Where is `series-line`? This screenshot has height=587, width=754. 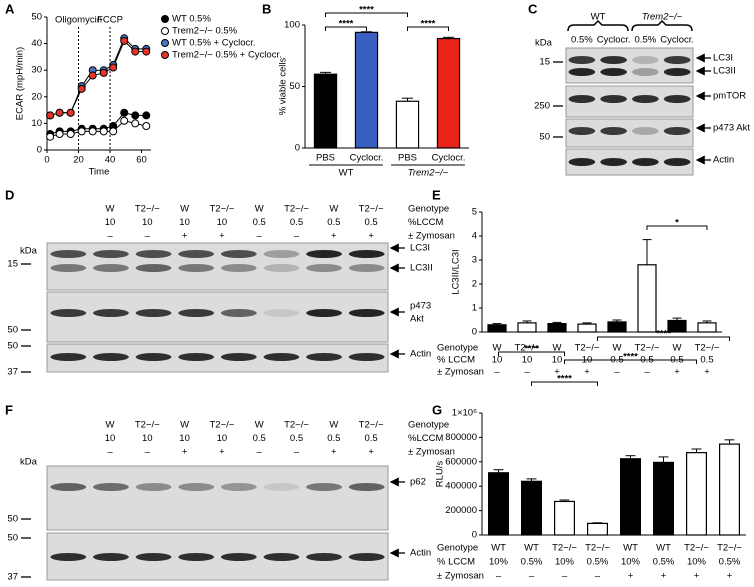 series-line is located at coordinates (98, 78).